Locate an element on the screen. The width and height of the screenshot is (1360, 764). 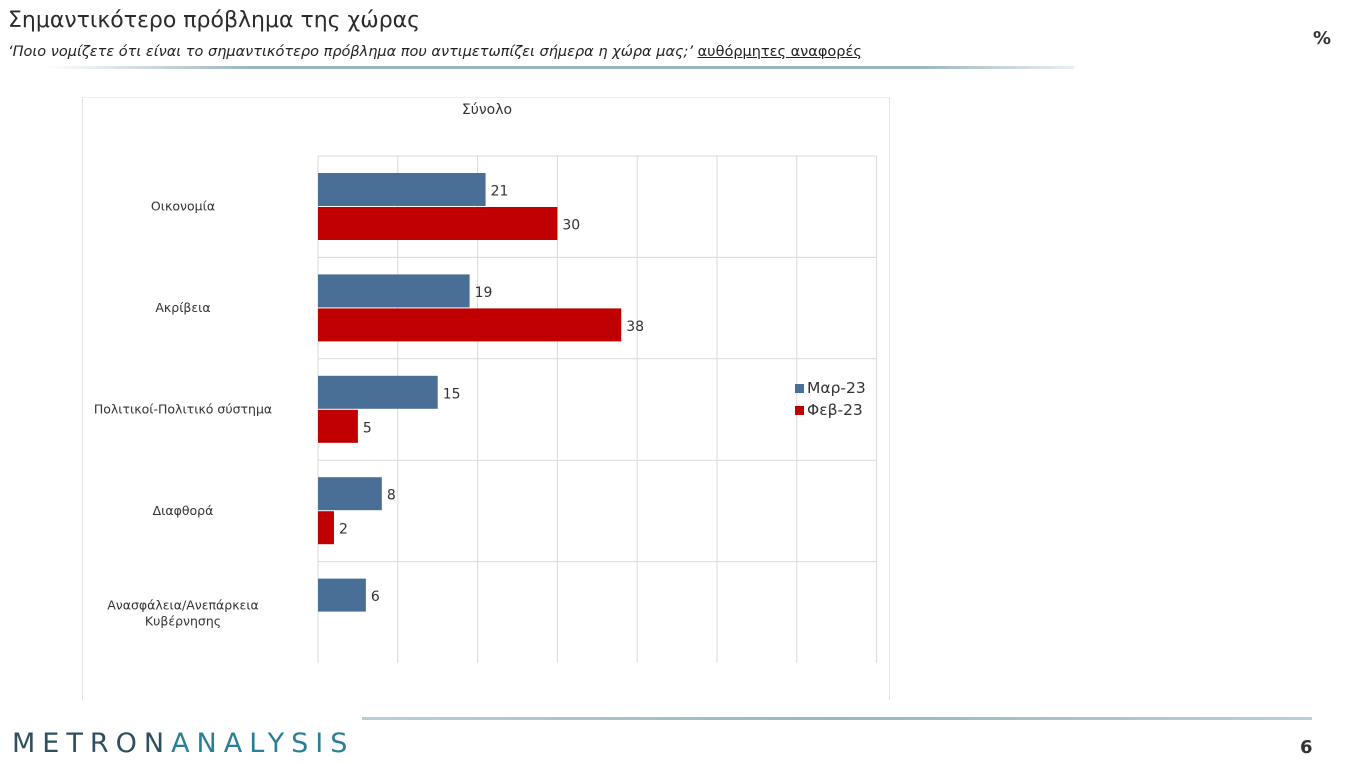
data-label: 30 is located at coordinates (571, 226).